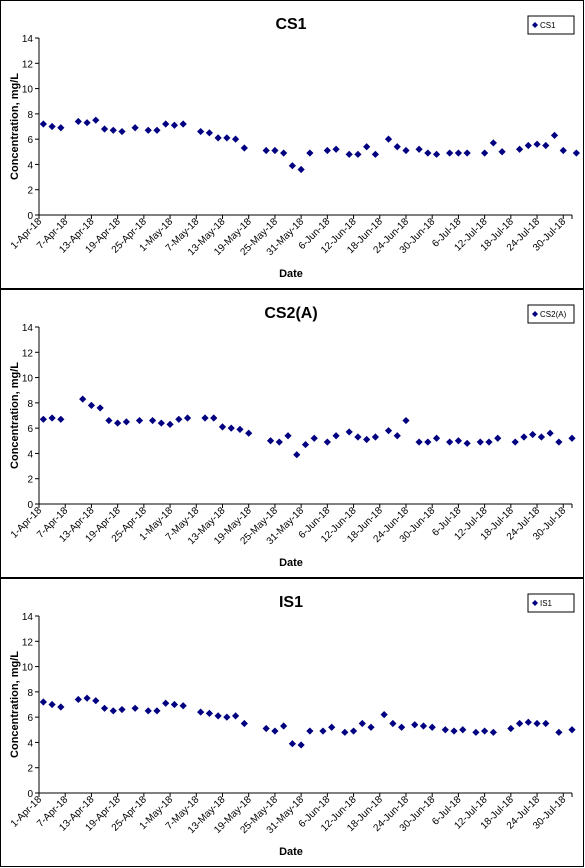  I want to click on y-tick-label: 14, so click(28, 617).